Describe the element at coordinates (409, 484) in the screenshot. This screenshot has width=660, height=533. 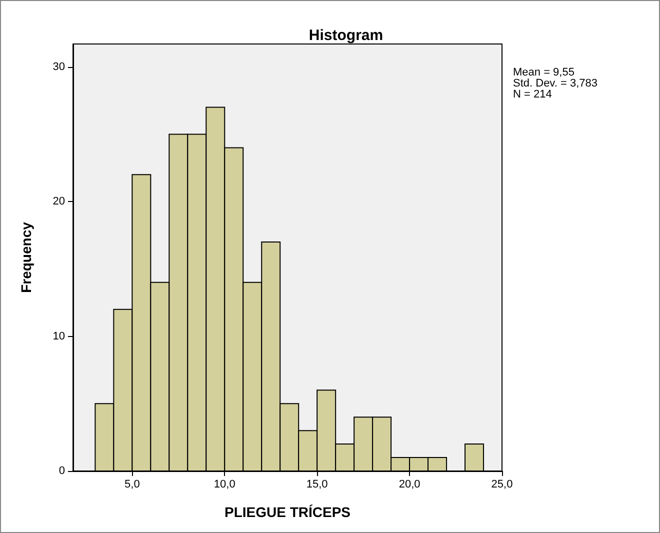
I see `x-tick-label: 20,0` at that location.